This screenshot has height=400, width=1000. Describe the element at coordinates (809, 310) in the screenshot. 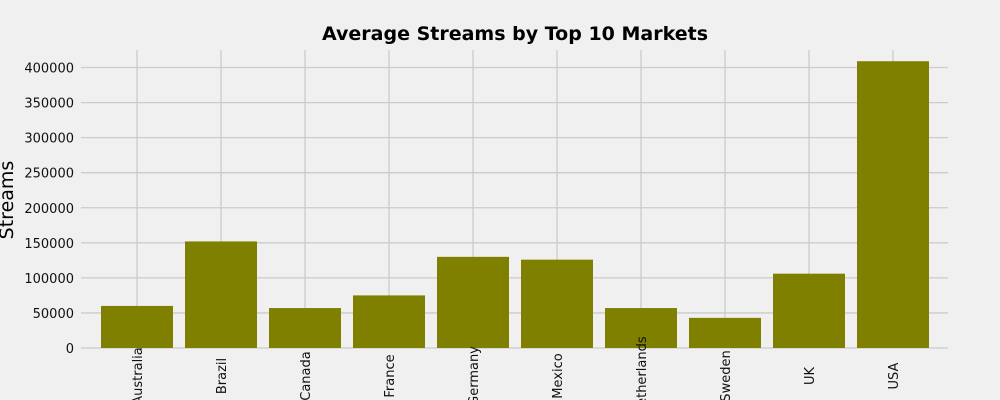

I see `bar-uk` at that location.